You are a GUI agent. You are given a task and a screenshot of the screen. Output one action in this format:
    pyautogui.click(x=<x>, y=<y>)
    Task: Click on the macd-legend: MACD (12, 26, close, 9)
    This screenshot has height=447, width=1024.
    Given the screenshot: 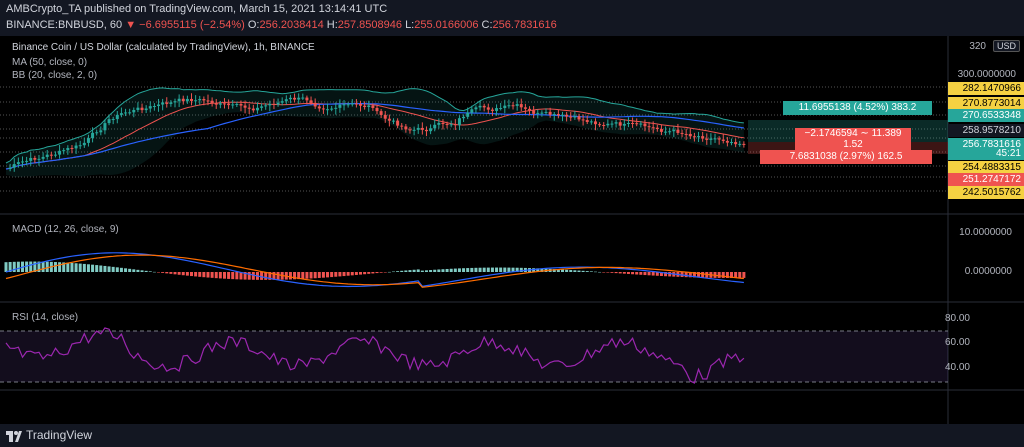 What is the action you would take?
    pyautogui.click(x=65, y=229)
    